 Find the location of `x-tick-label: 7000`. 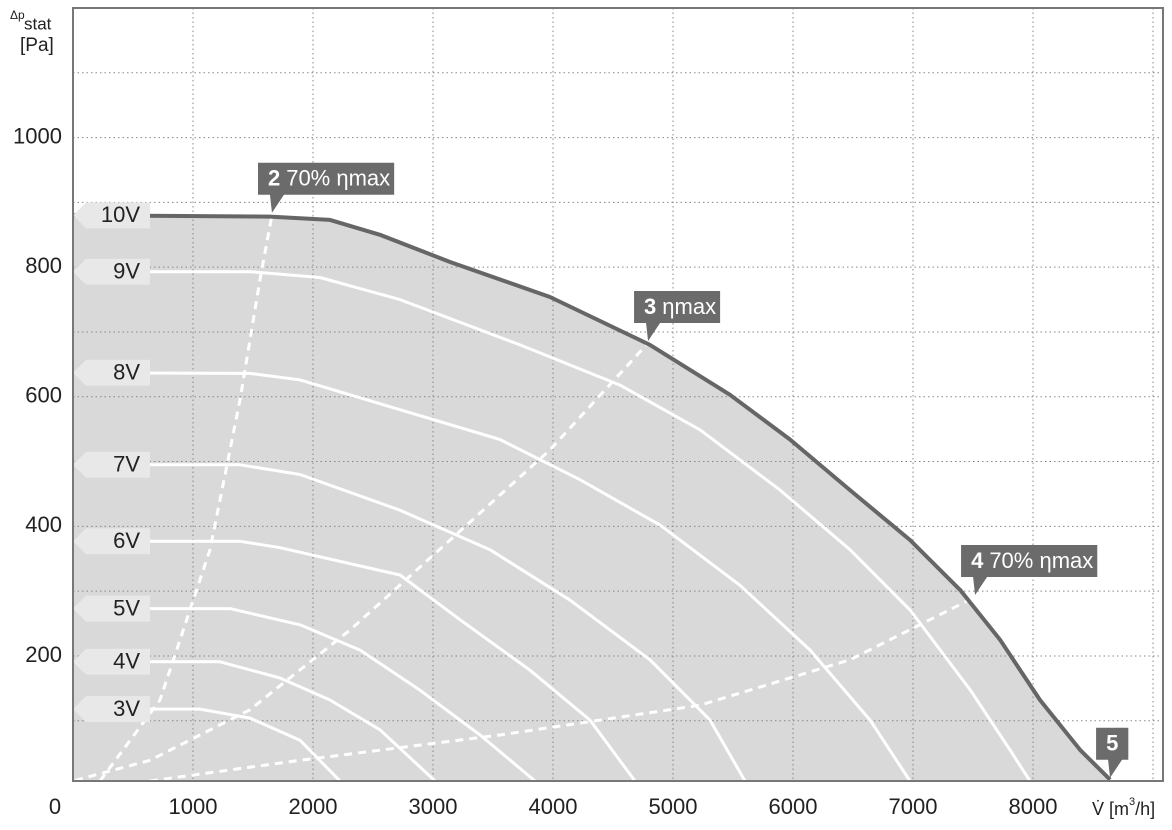

x-tick-label: 7000 is located at coordinates (913, 806).